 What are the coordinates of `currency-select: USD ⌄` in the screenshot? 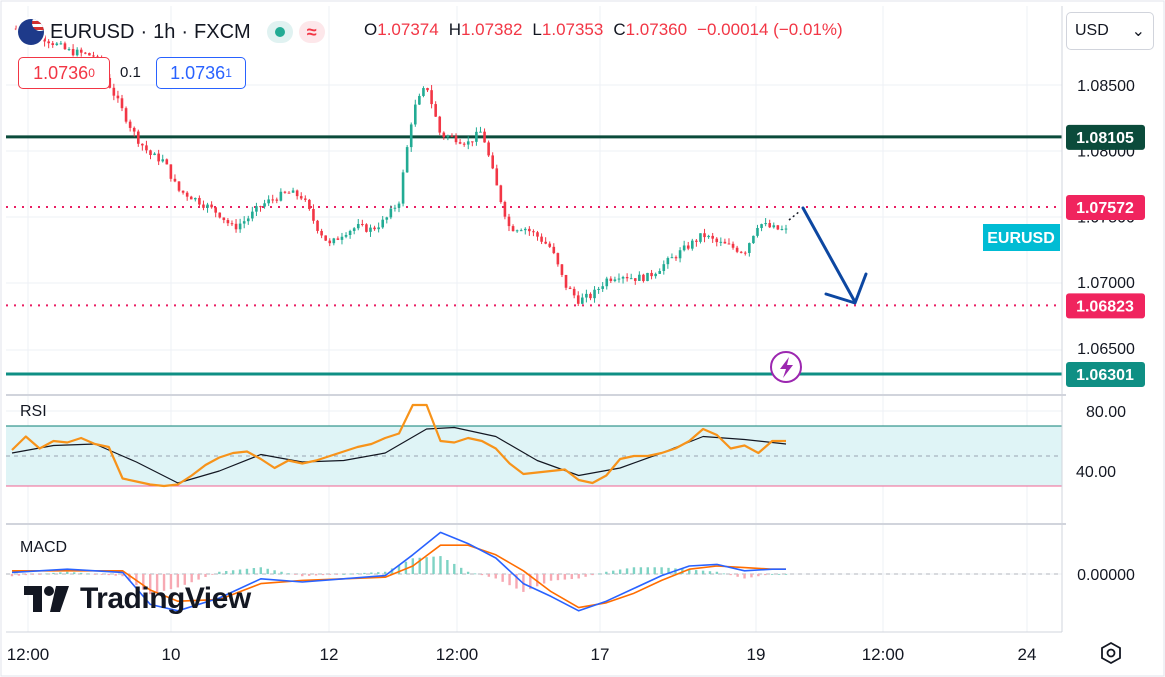 It's located at (1110, 31).